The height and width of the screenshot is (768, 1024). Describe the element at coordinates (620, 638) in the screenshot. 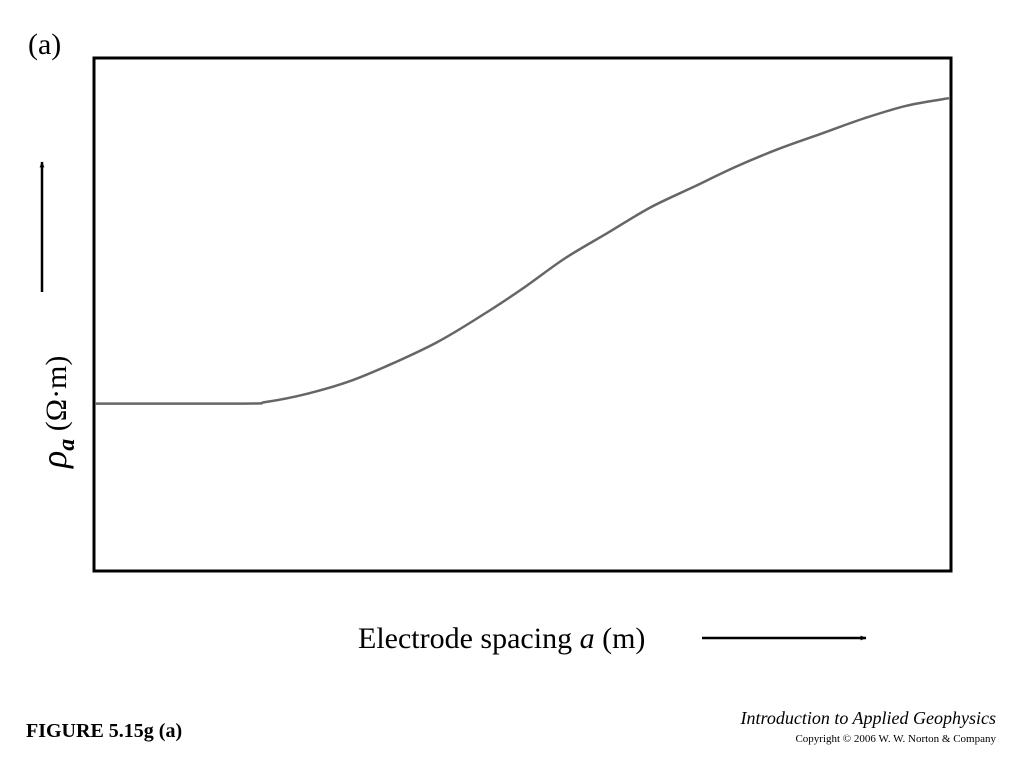

I see `x-axis-suffix: (m)` at that location.